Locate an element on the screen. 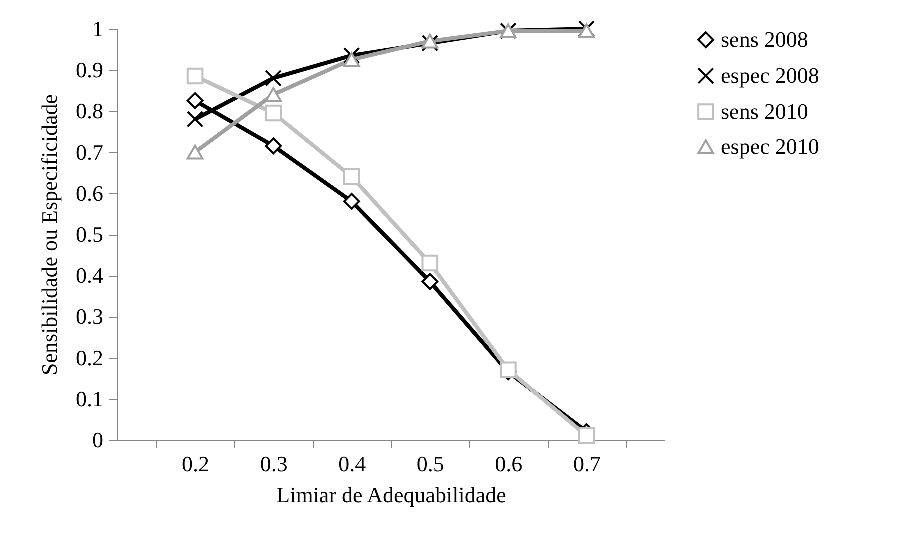 The width and height of the screenshot is (907, 535). legend-label: espec 2010 is located at coordinates (770, 146).